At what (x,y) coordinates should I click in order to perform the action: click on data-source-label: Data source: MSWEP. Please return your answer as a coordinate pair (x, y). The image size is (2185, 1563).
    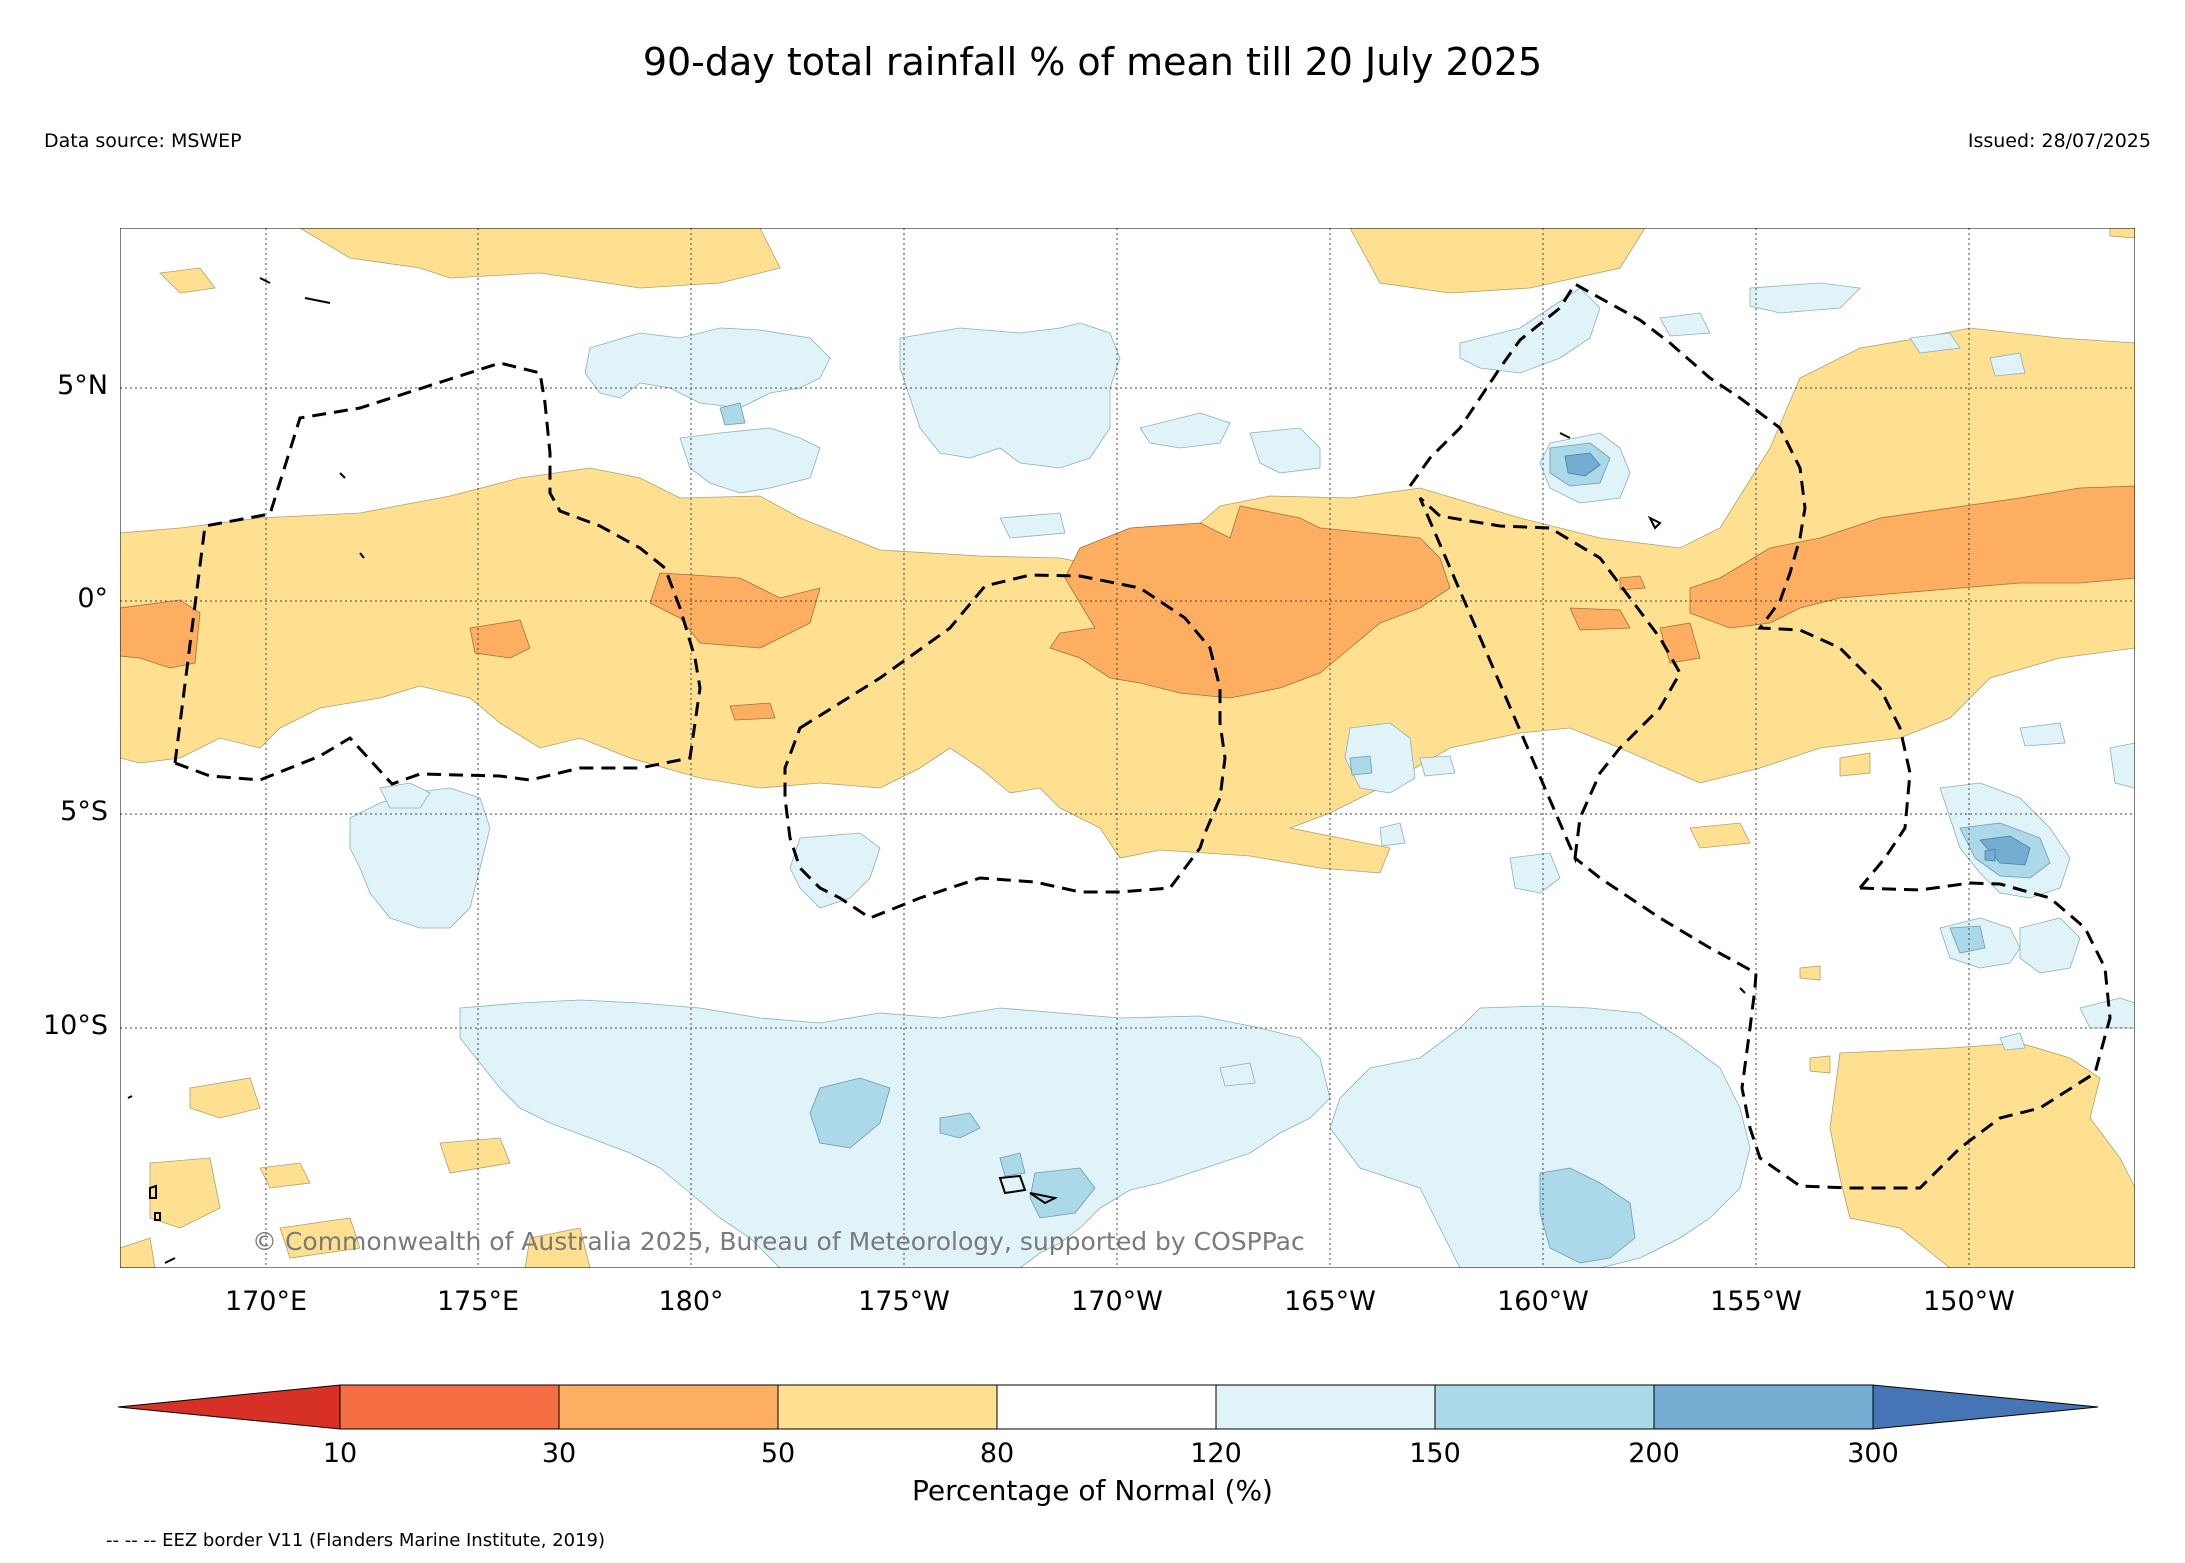
    Looking at the image, I should click on (143, 141).